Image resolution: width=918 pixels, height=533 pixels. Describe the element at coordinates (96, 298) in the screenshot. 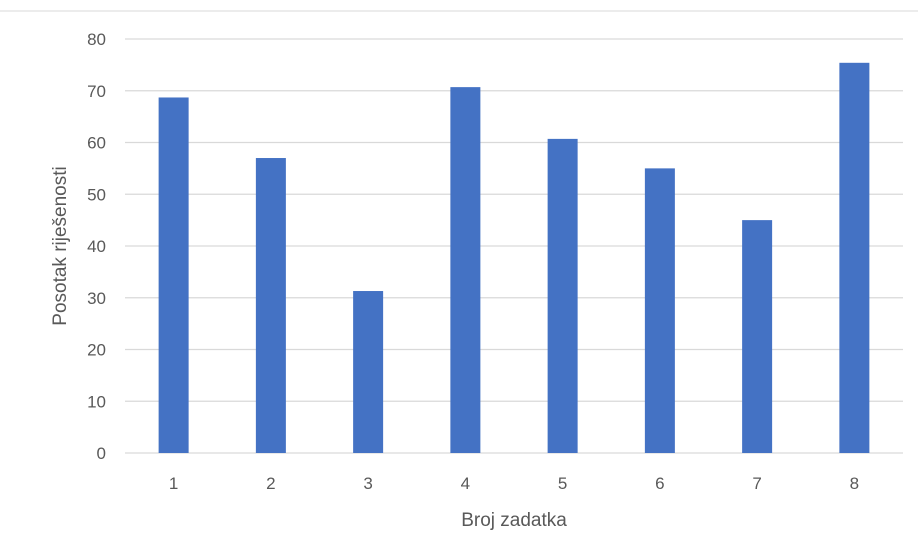

I see `y-tick-label: 30` at that location.